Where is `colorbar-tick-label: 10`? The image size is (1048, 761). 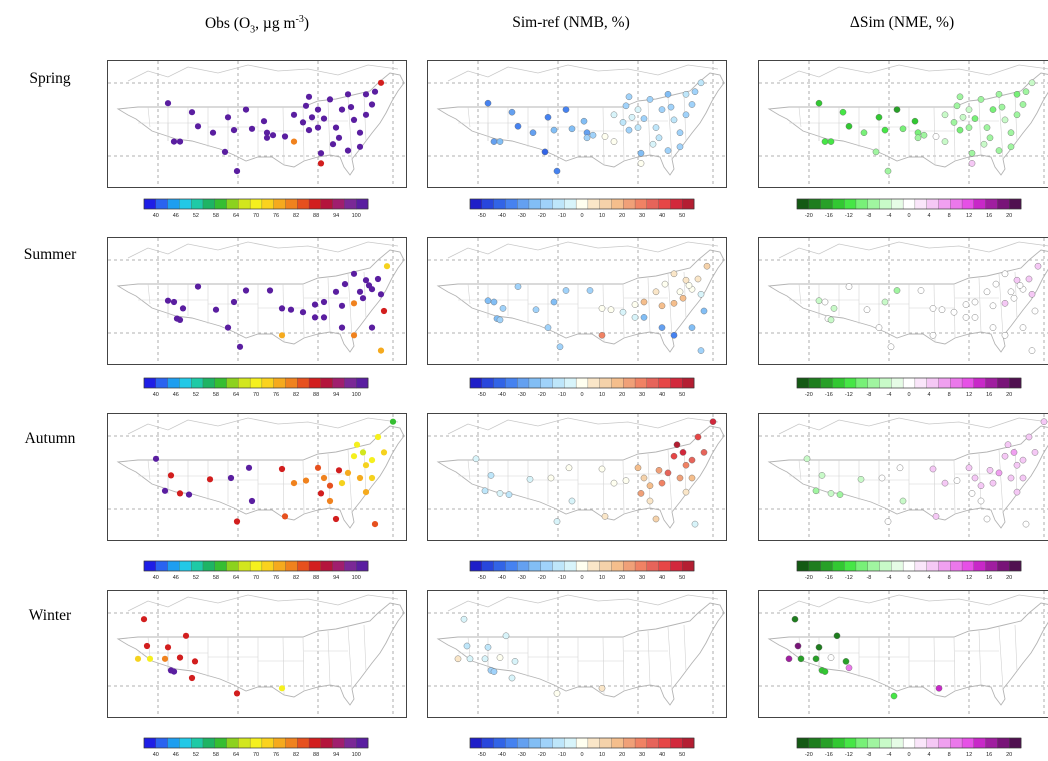 colorbar-tick-label: 10 is located at coordinates (602, 578).